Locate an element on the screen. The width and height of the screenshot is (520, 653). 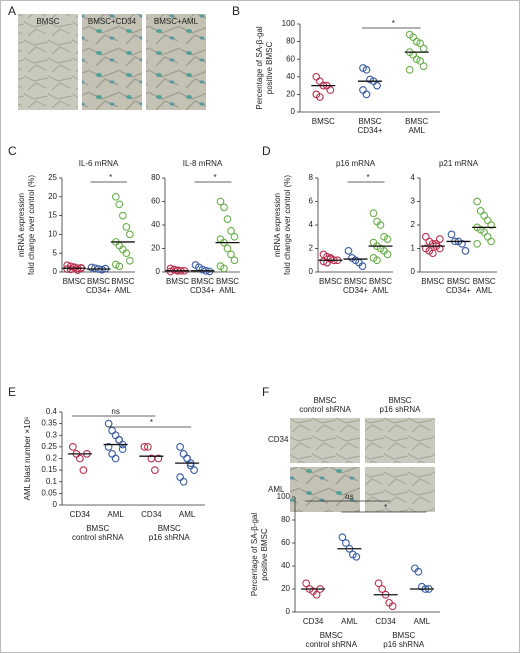
y-axis-label: mRNA expression is located at coordinates (21, 225).